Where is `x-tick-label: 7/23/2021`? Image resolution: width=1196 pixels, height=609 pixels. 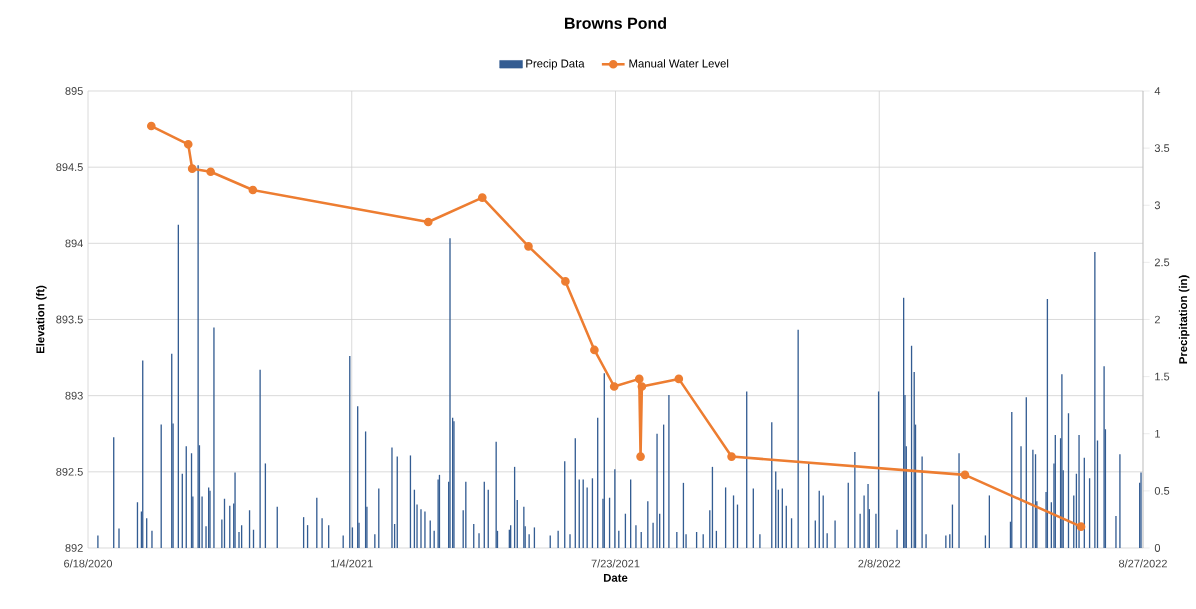
x-tick-label: 7/23/2021 is located at coordinates (615, 563).